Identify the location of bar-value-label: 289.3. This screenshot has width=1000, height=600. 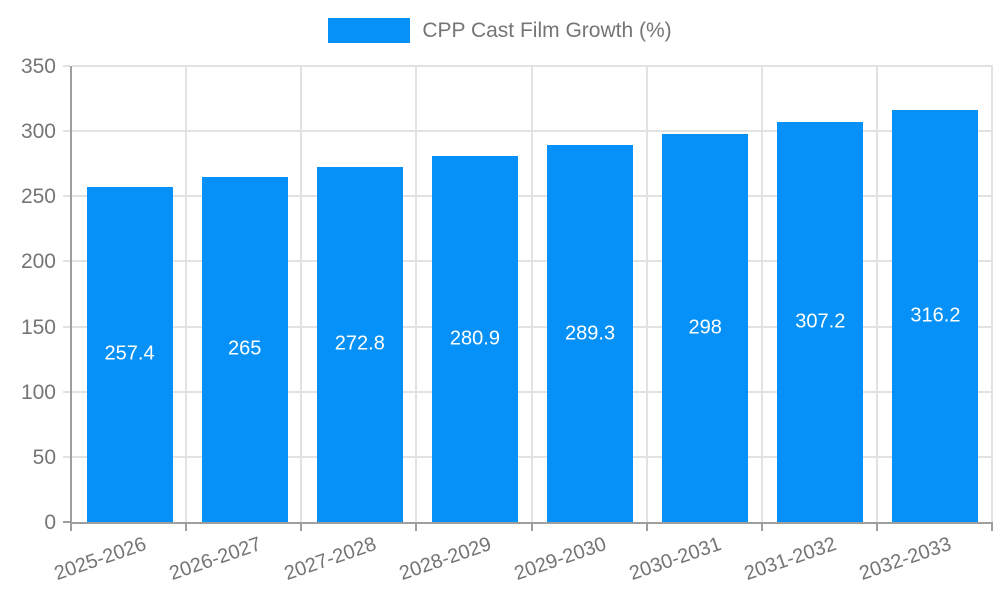
(590, 333).